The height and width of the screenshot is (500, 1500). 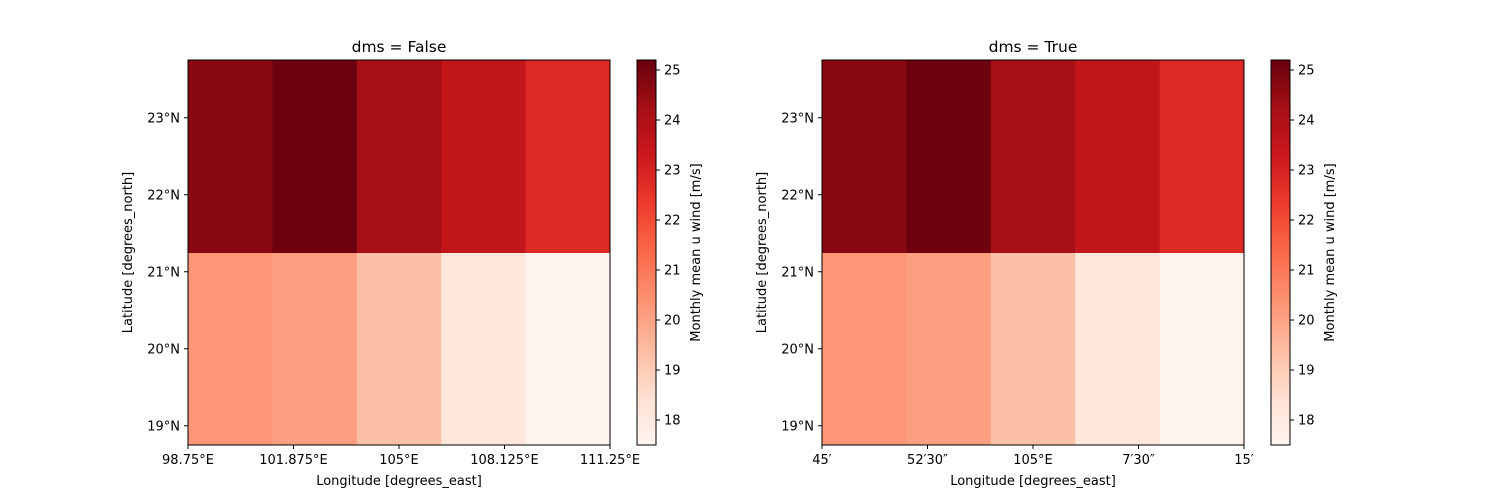 What do you see at coordinates (504, 460) in the screenshot?
I see `x-tick-label: 108.125°E` at bounding box center [504, 460].